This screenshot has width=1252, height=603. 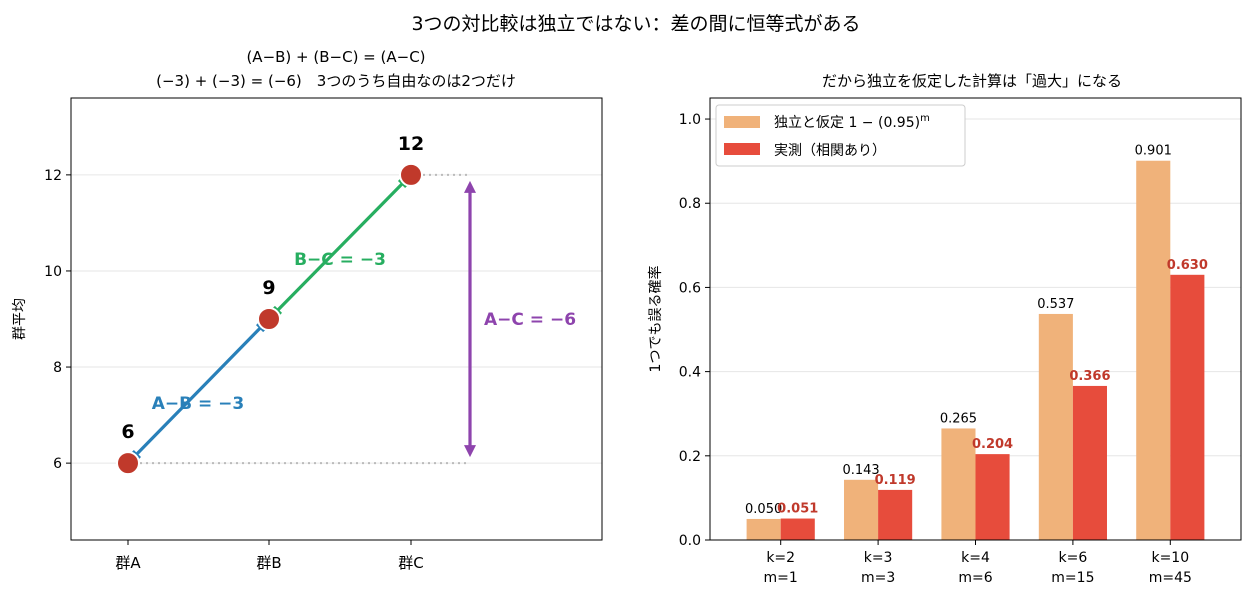 I want to click on left-chart-ylabel: 群平均, so click(x=20, y=319).